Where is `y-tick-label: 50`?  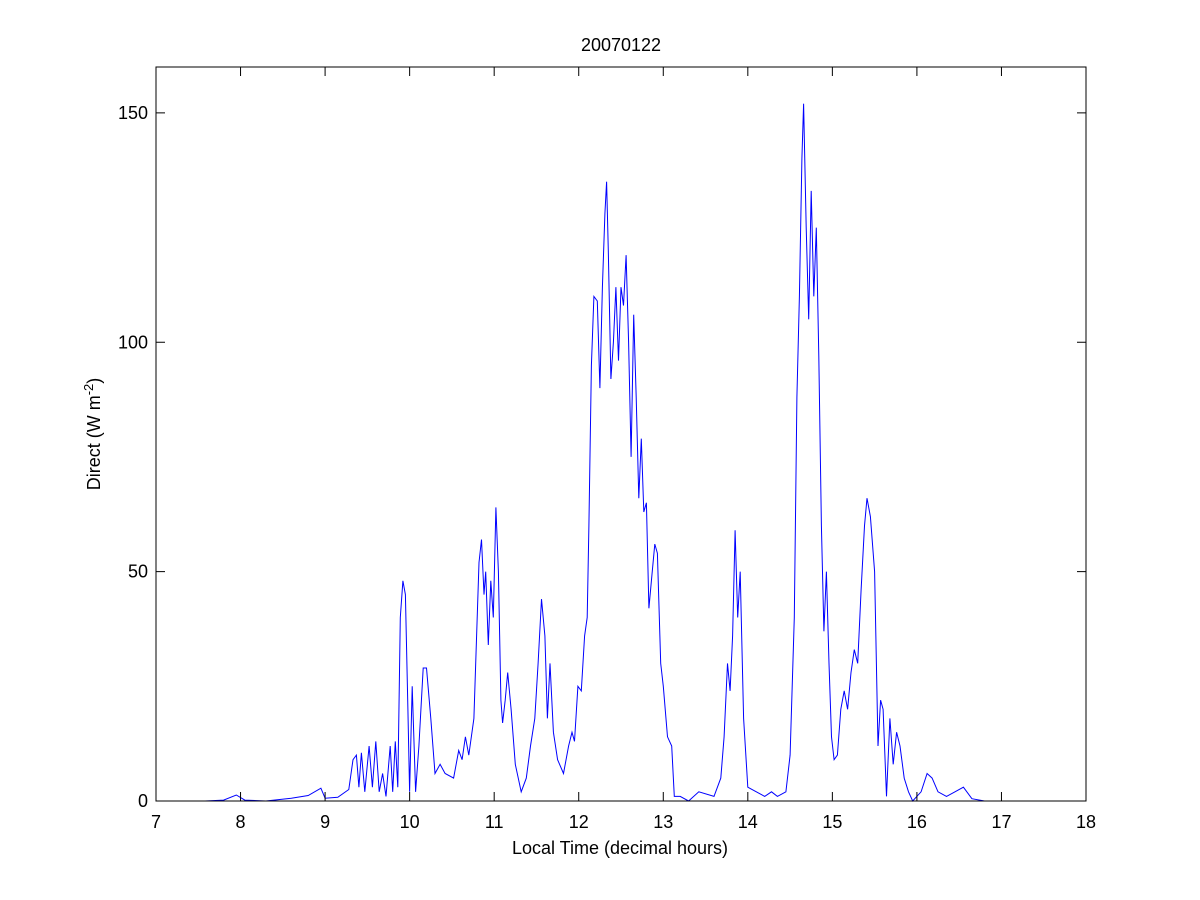
y-tick-label: 50 is located at coordinates (138, 572).